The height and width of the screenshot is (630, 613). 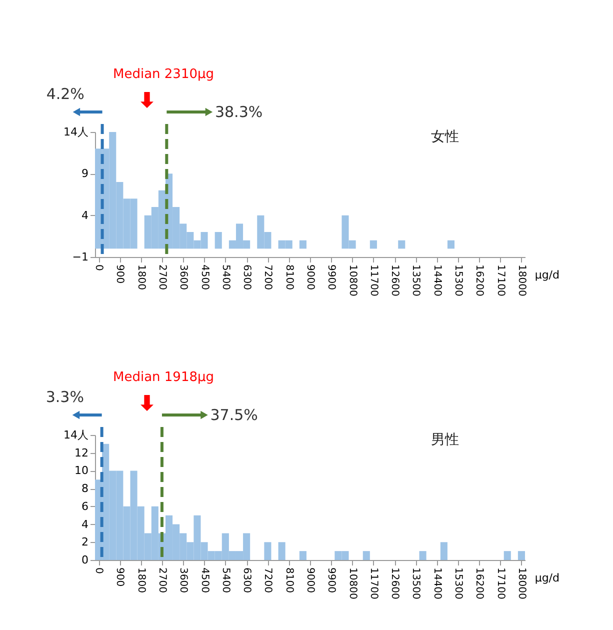 I want to click on chart-title: 男性, so click(x=445, y=439).